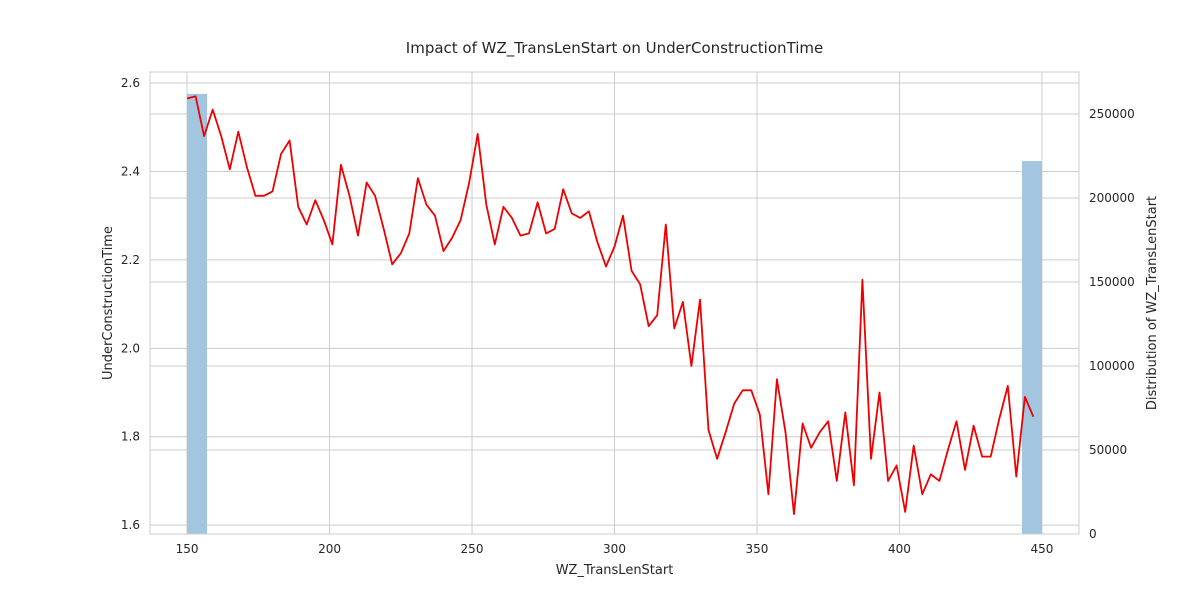  I want to click on y2-axis-label: Distribution of WZ_TransLenStart, so click(1152, 303).